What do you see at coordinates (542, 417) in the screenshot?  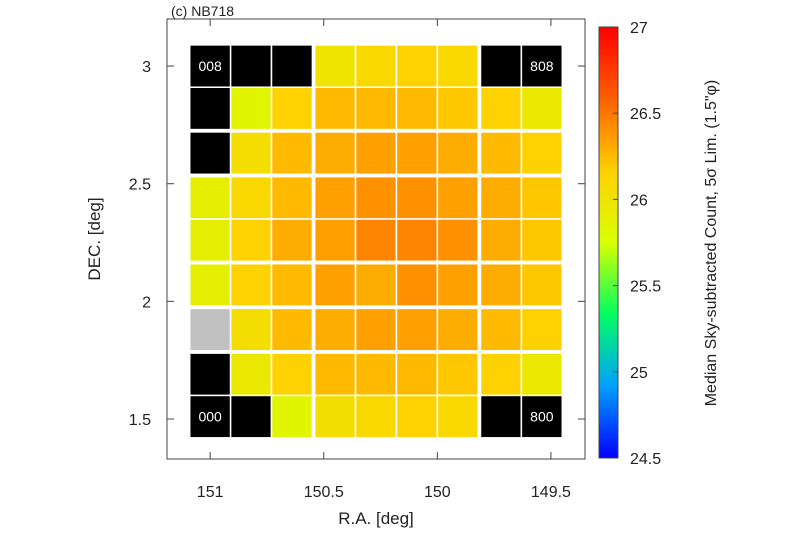 I see `corner-label: 800` at bounding box center [542, 417].